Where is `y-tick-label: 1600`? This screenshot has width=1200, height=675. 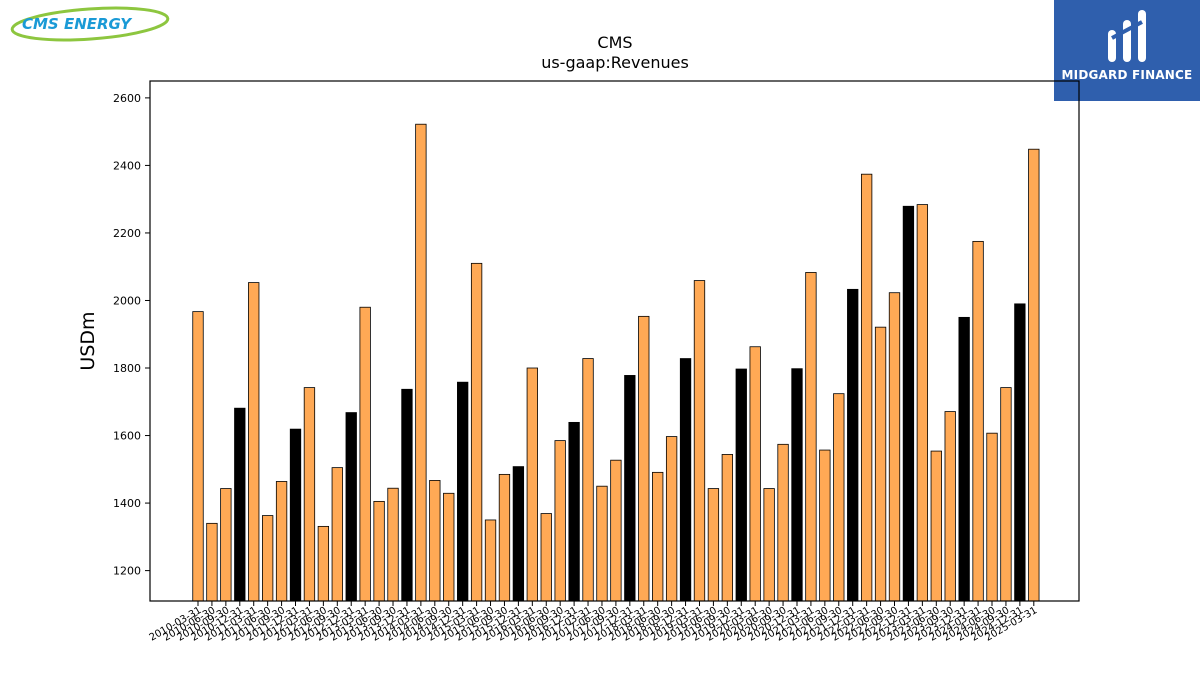 y-tick-label: 1600 is located at coordinates (127, 436).